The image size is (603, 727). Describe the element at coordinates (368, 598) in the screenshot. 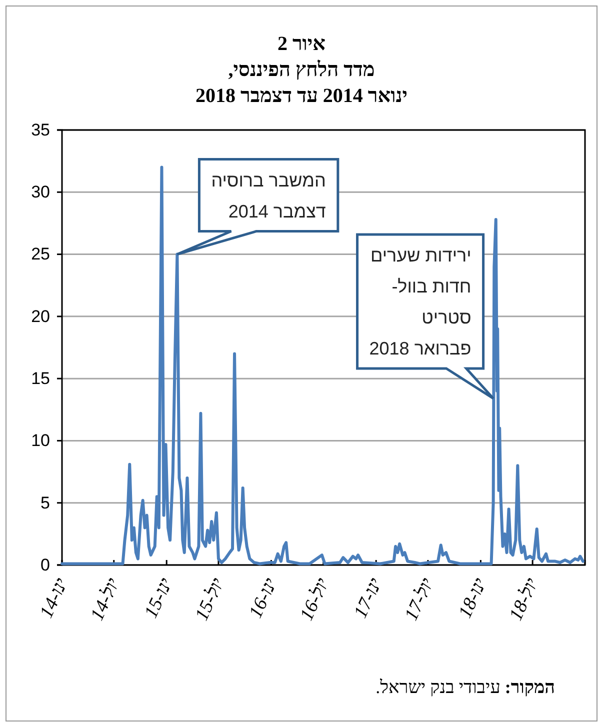

I see `x-tick-label: ינו-17` at that location.